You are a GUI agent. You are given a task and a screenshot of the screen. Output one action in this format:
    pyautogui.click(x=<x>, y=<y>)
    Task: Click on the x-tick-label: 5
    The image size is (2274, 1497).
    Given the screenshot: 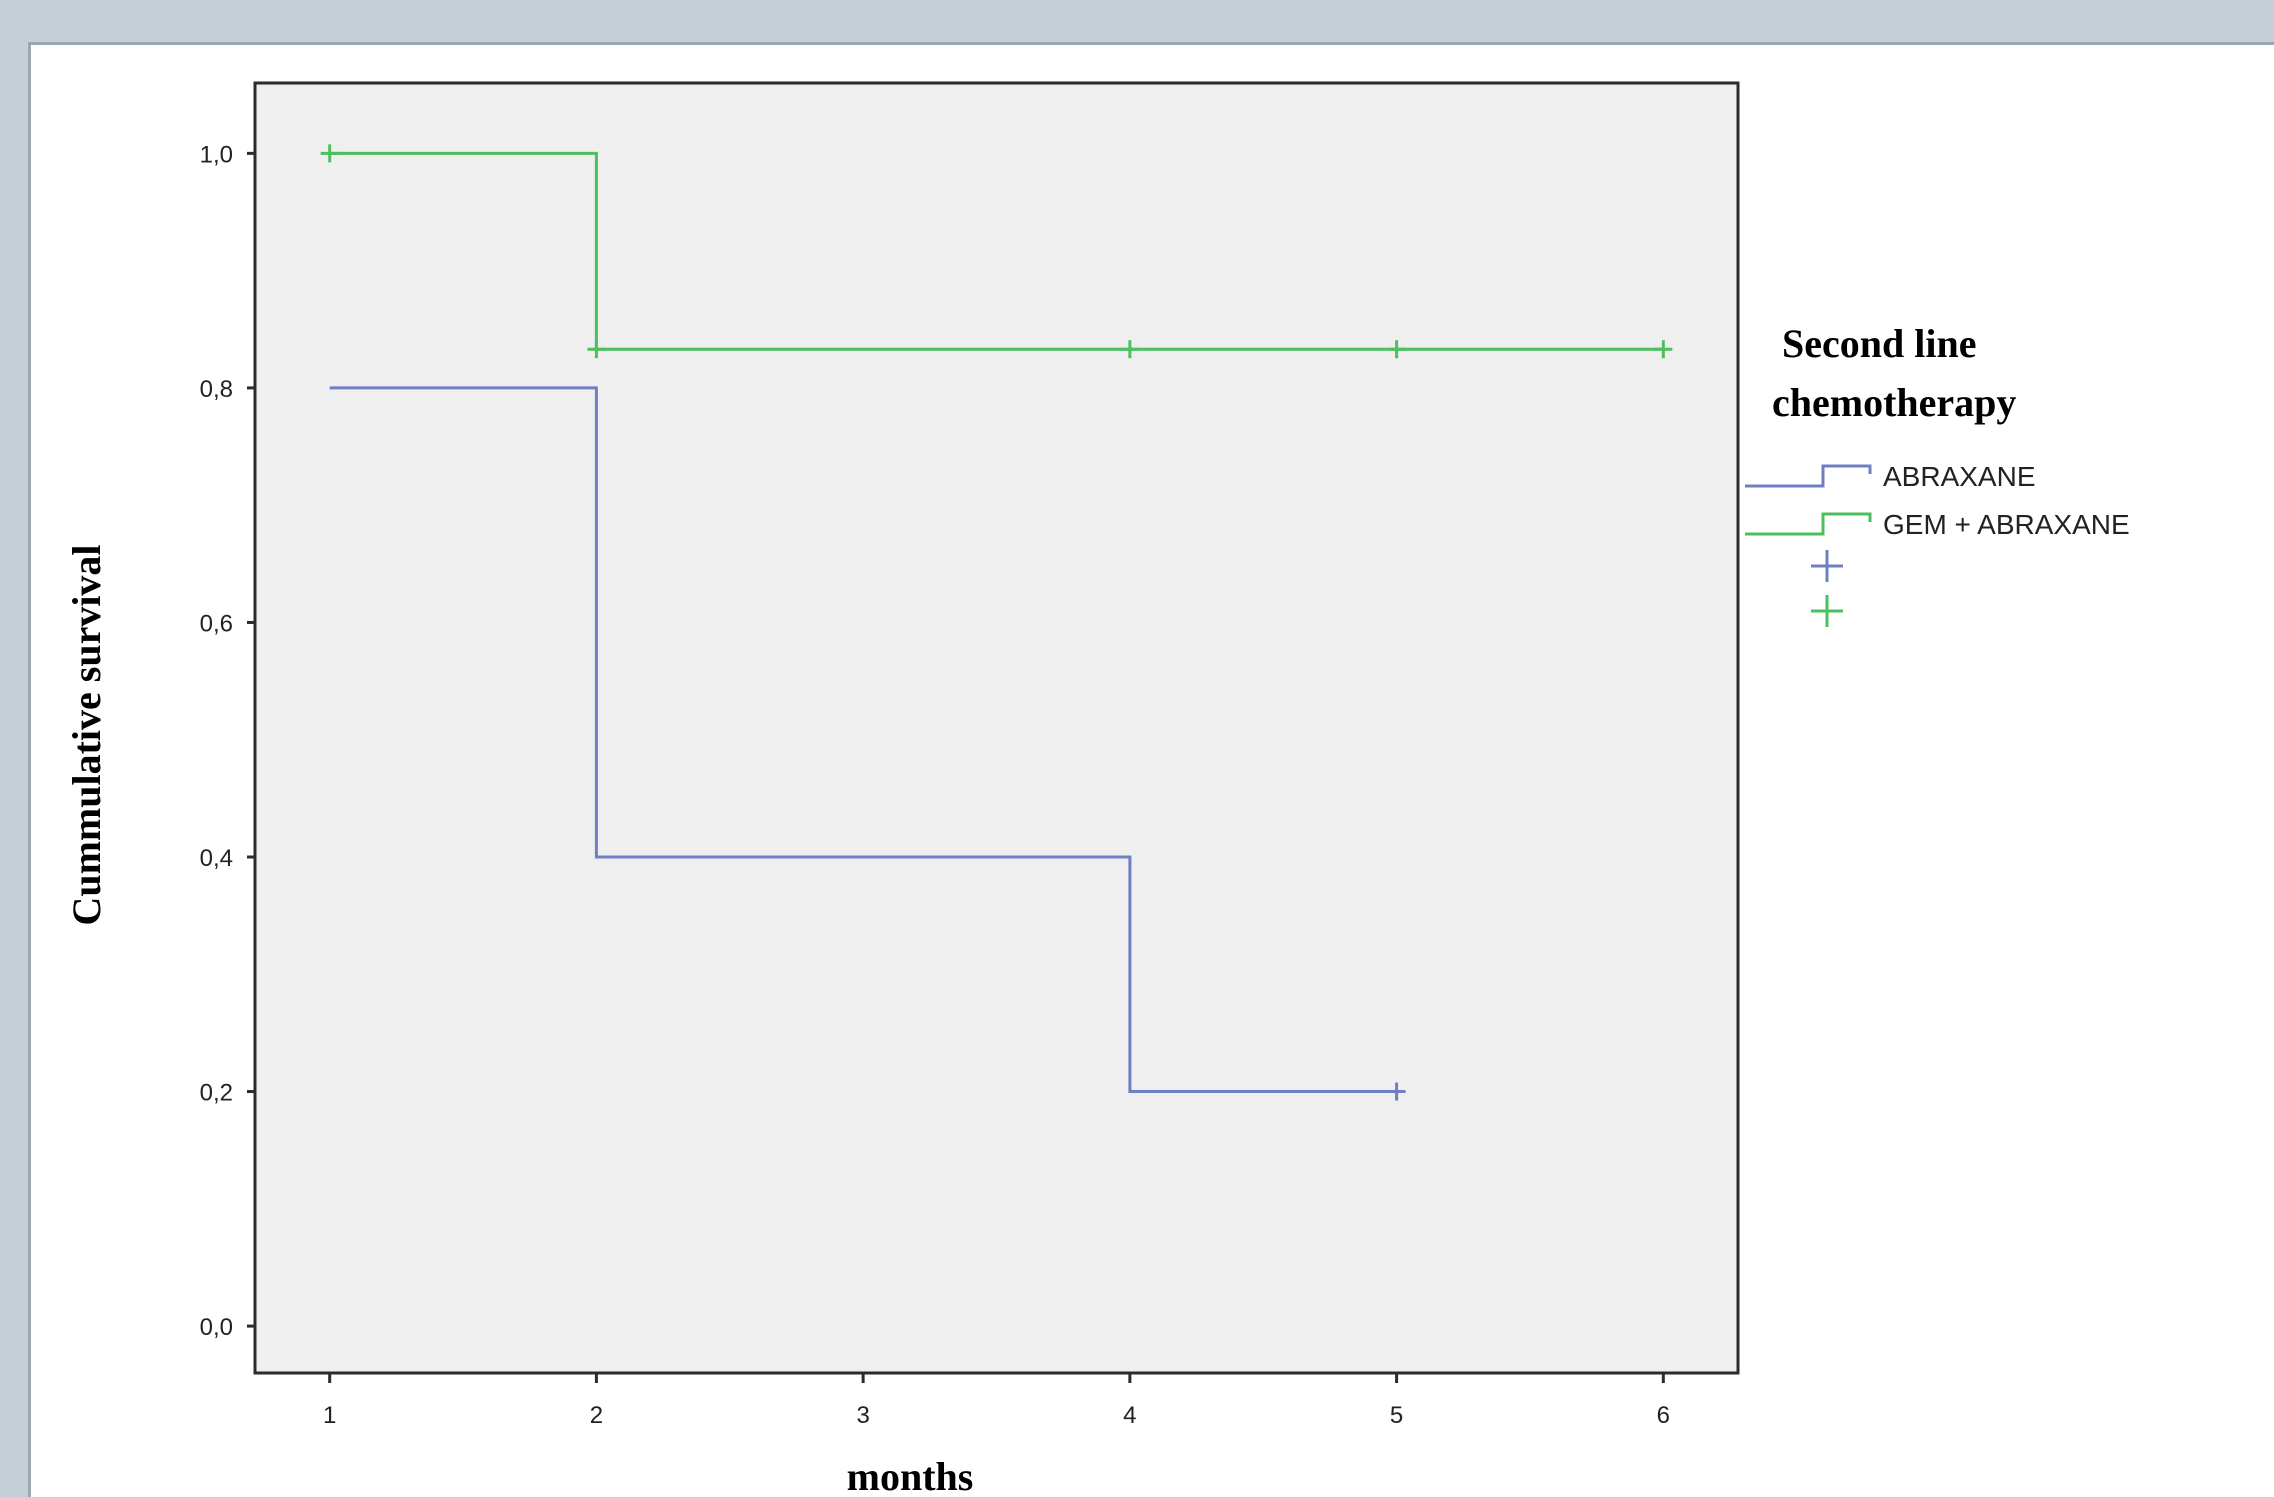 What is the action you would take?
    pyautogui.click(x=1396, y=1415)
    